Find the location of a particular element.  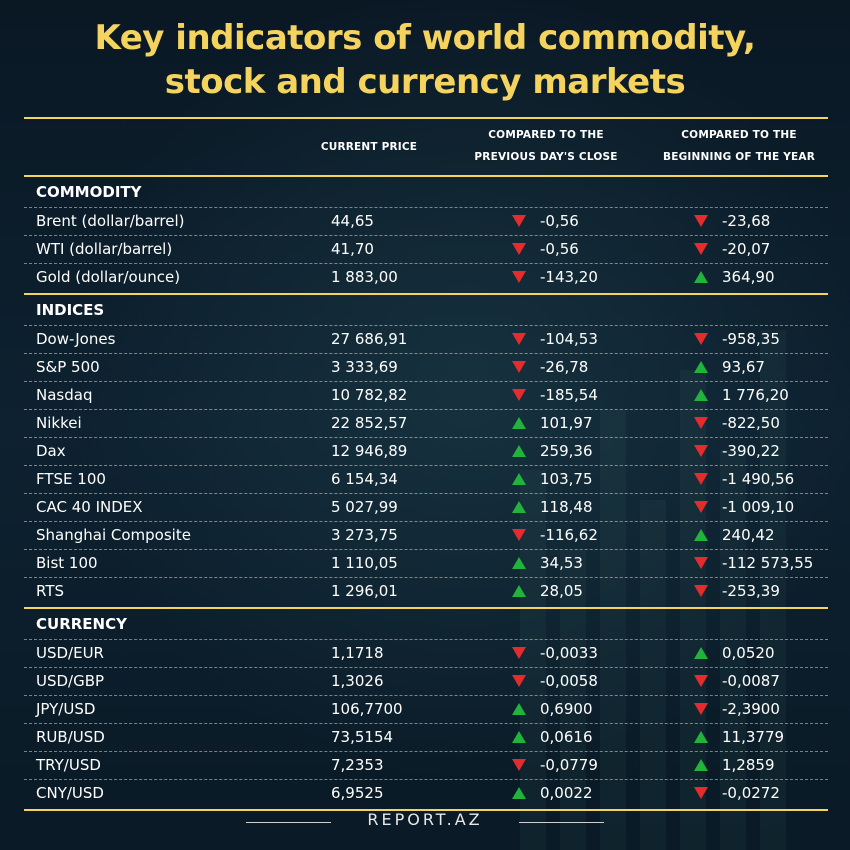

table-row: Dax 12 946,89 259,36 -390,22 is located at coordinates (426, 451).